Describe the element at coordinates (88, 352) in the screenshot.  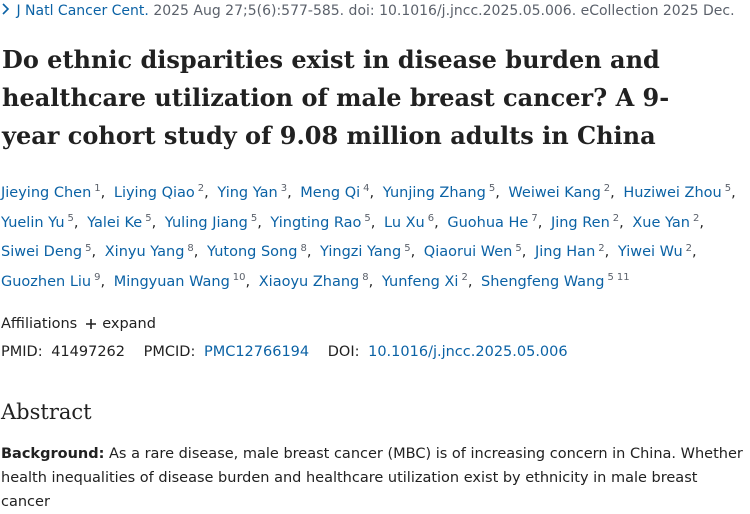
I see `pmid-value: 41497262` at that location.